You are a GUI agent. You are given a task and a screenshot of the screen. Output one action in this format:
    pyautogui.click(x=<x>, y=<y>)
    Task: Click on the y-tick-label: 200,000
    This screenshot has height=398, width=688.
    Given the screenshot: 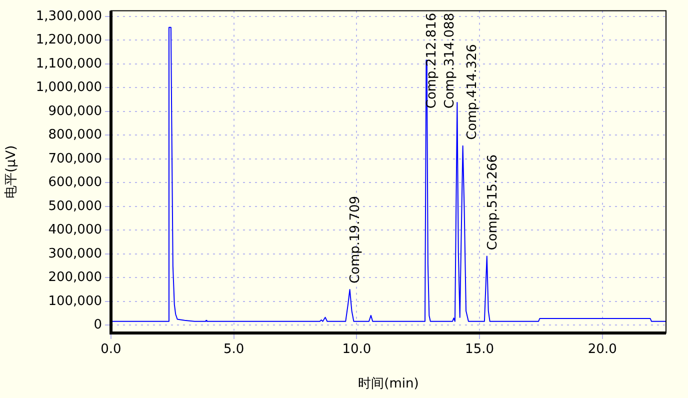 What is the action you would take?
    pyautogui.click(x=75, y=278)
    